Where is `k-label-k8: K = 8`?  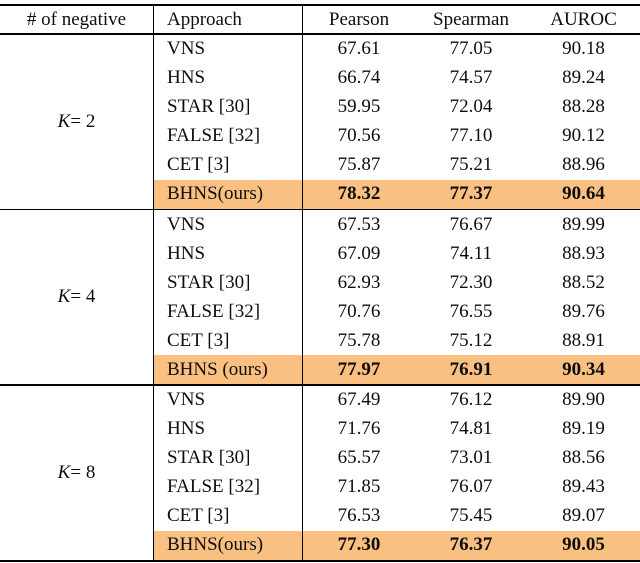
k-label-k8: K = 8 is located at coordinates (77, 472).